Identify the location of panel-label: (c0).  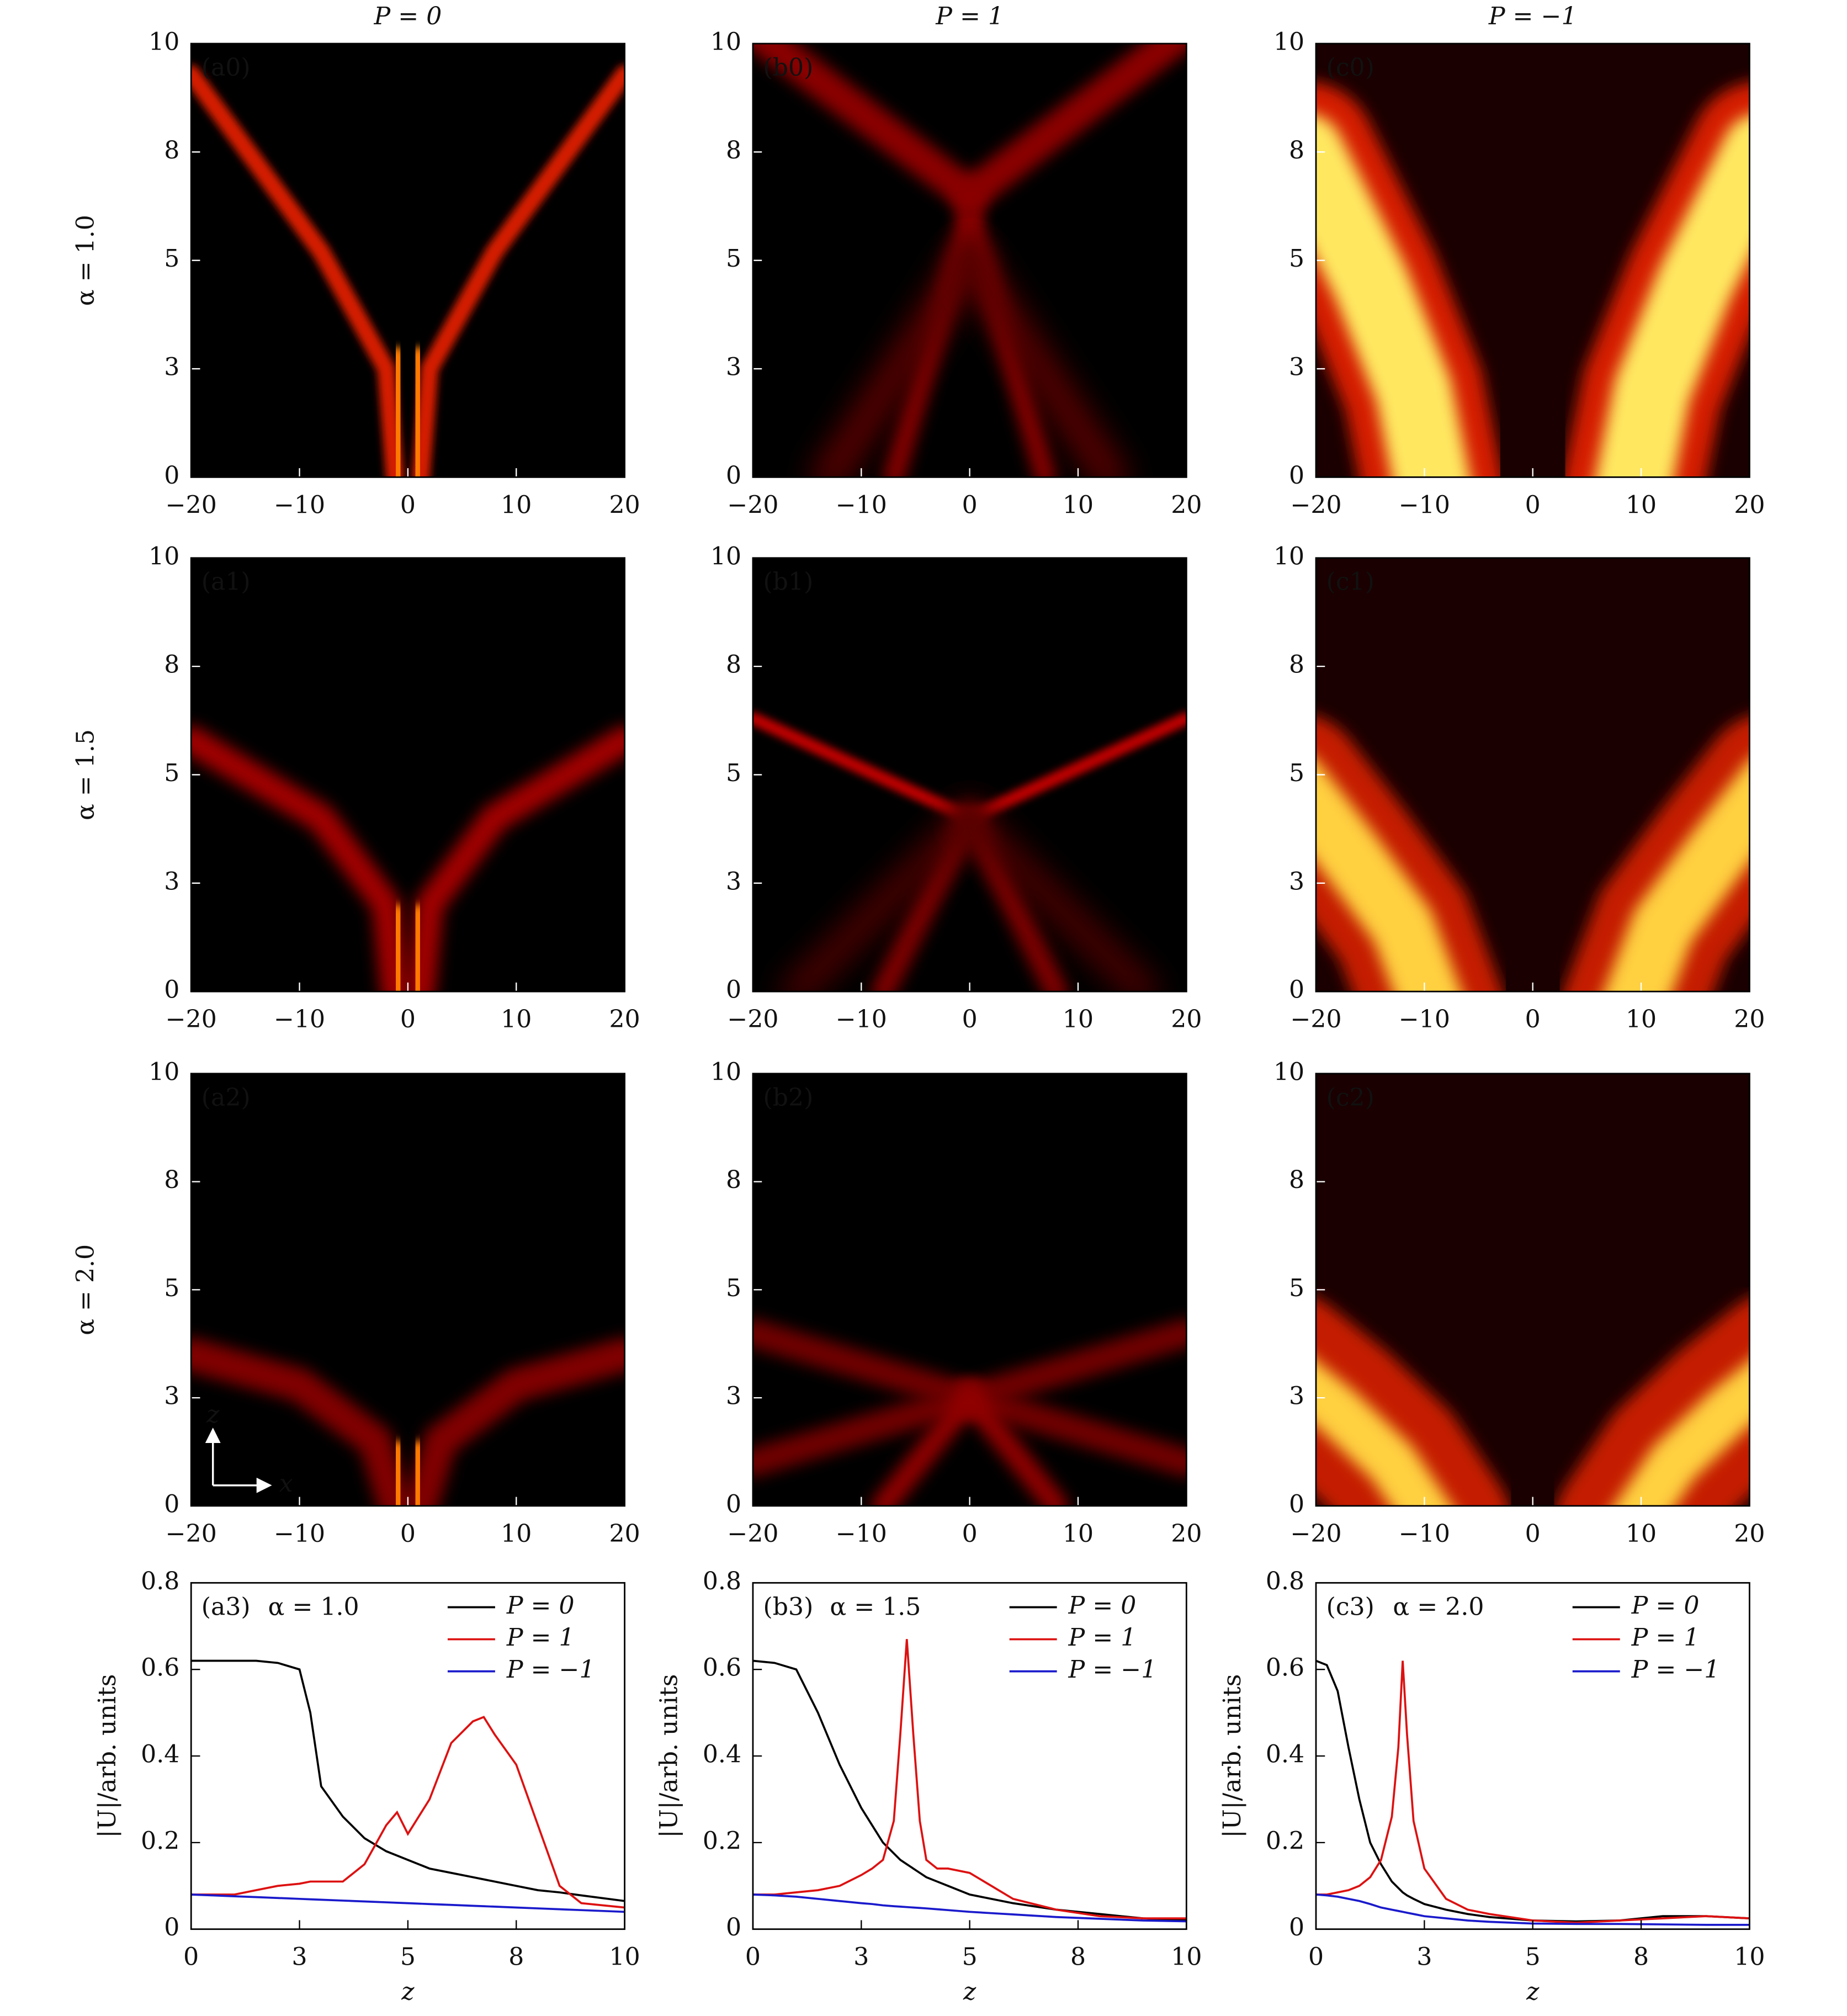
(1350, 68).